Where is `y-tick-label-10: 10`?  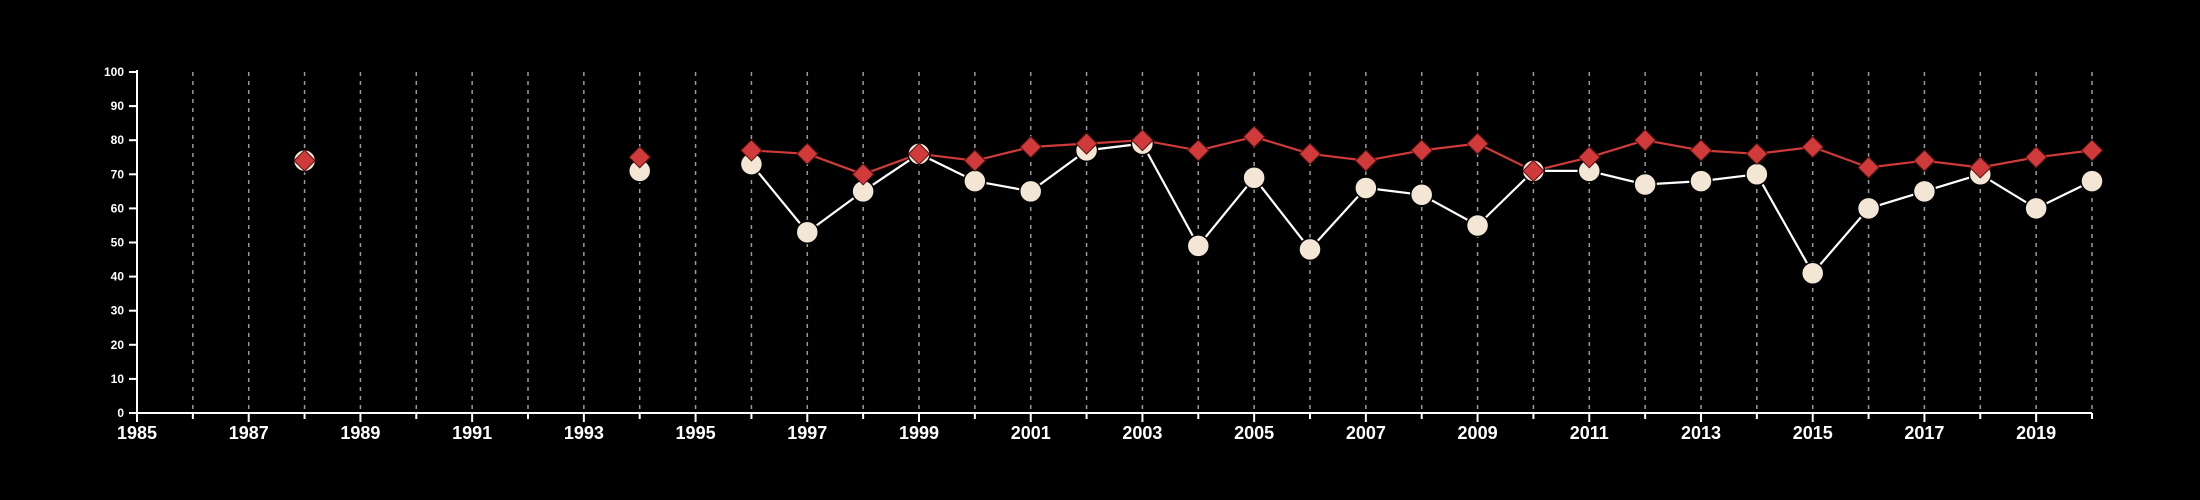 y-tick-label-10: 10 is located at coordinates (118, 379).